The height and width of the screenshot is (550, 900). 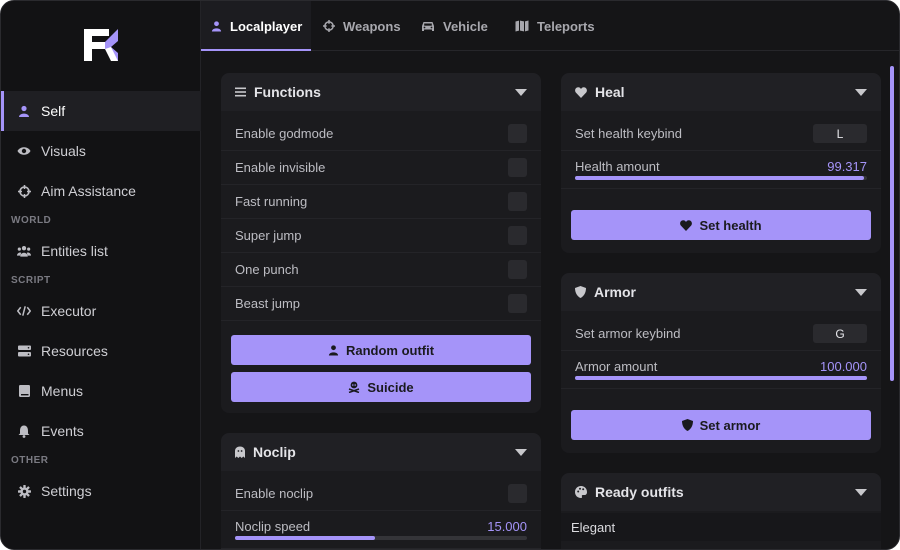 What do you see at coordinates (517, 303) in the screenshot?
I see `beast-jump-checkbox` at bounding box center [517, 303].